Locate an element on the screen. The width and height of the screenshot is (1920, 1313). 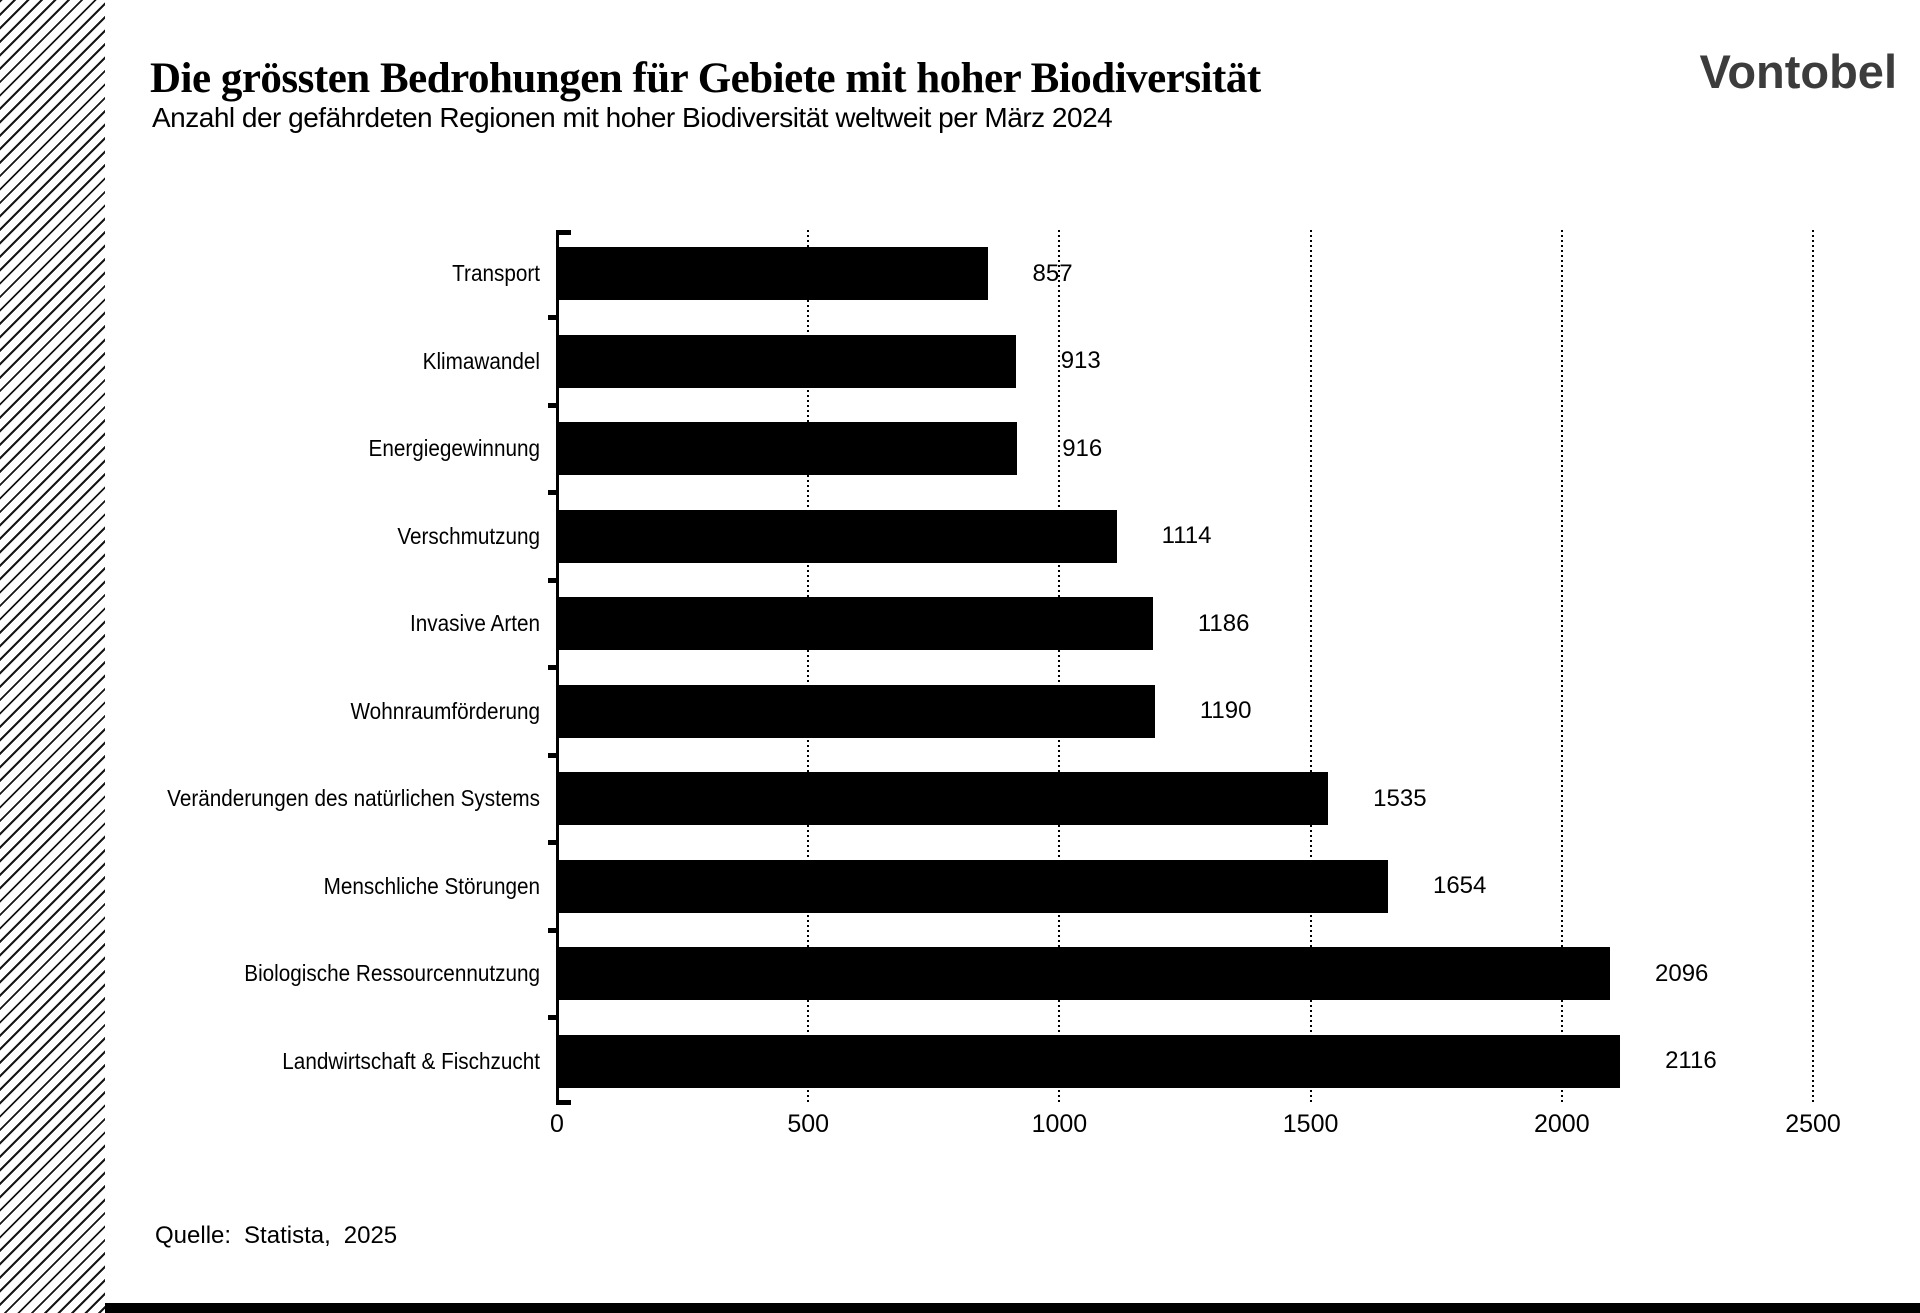
x-tick-label: 2500 is located at coordinates (1813, 1124).